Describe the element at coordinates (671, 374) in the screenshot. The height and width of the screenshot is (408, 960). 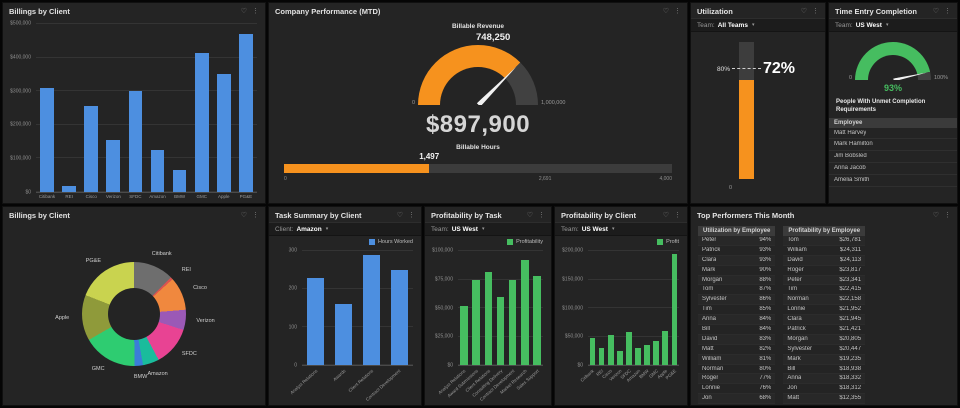
I see `x-tick-label: PG&E` at that location.